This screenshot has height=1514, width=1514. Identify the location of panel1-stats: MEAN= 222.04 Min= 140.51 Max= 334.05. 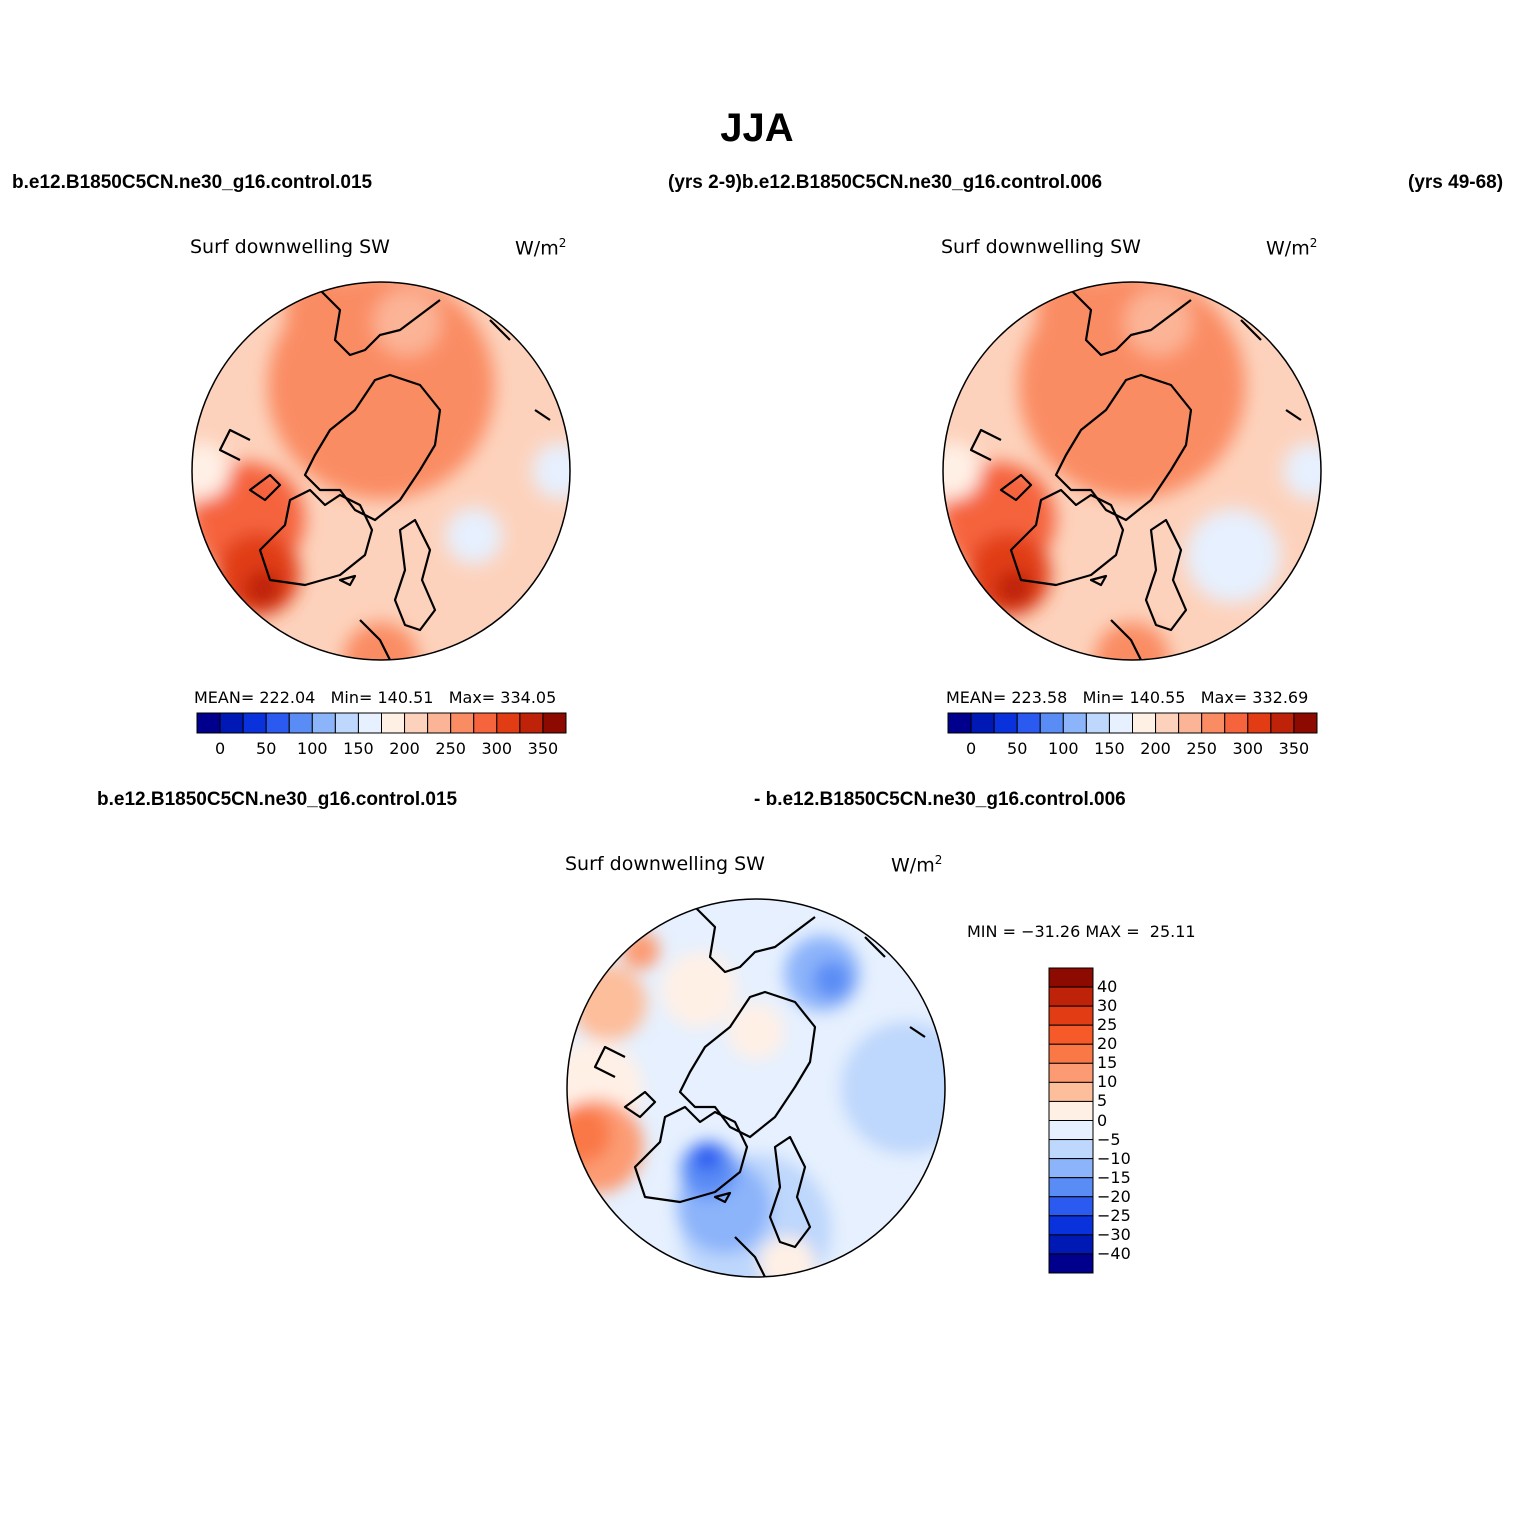
(375, 697).